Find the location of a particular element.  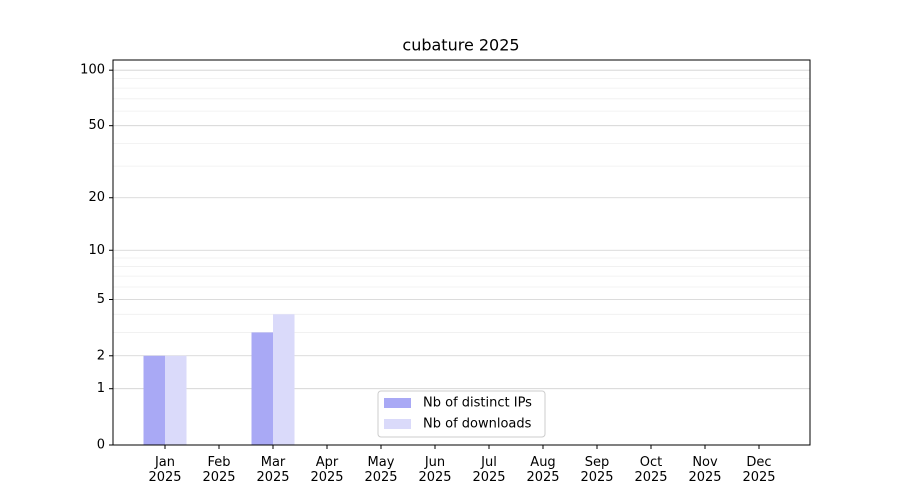

x-tick-label: Nov 2025 is located at coordinates (704, 470).